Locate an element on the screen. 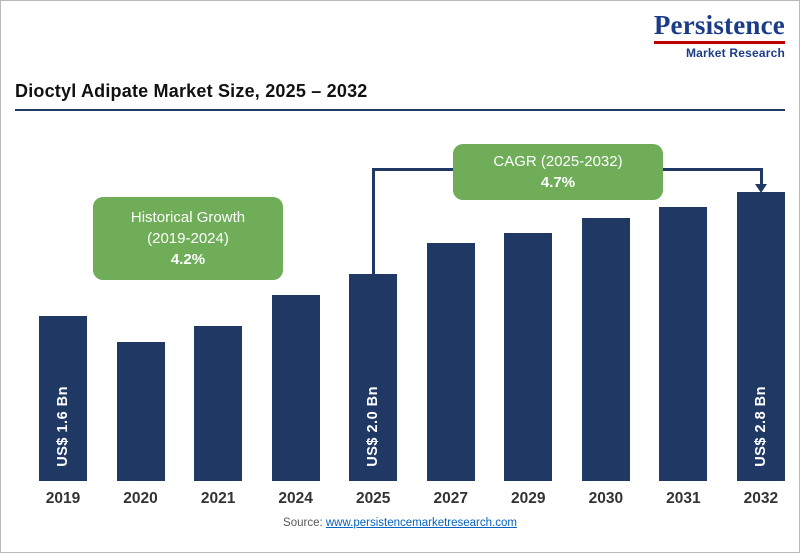 Image resolution: width=800 pixels, height=553 pixels. cagr-connector-vertical-2025 is located at coordinates (373, 221).